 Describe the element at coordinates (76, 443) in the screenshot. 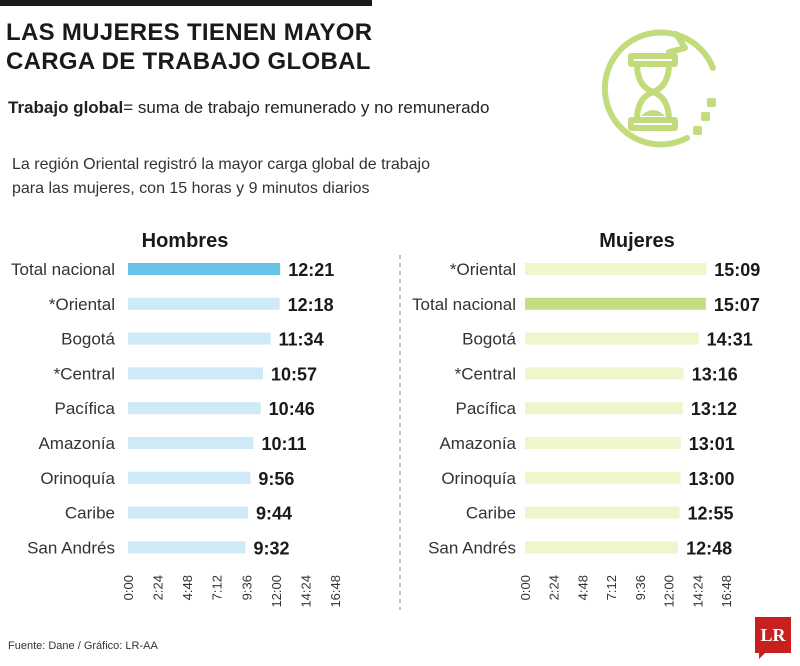

I see `hombres-category-label: Amazonía` at that location.